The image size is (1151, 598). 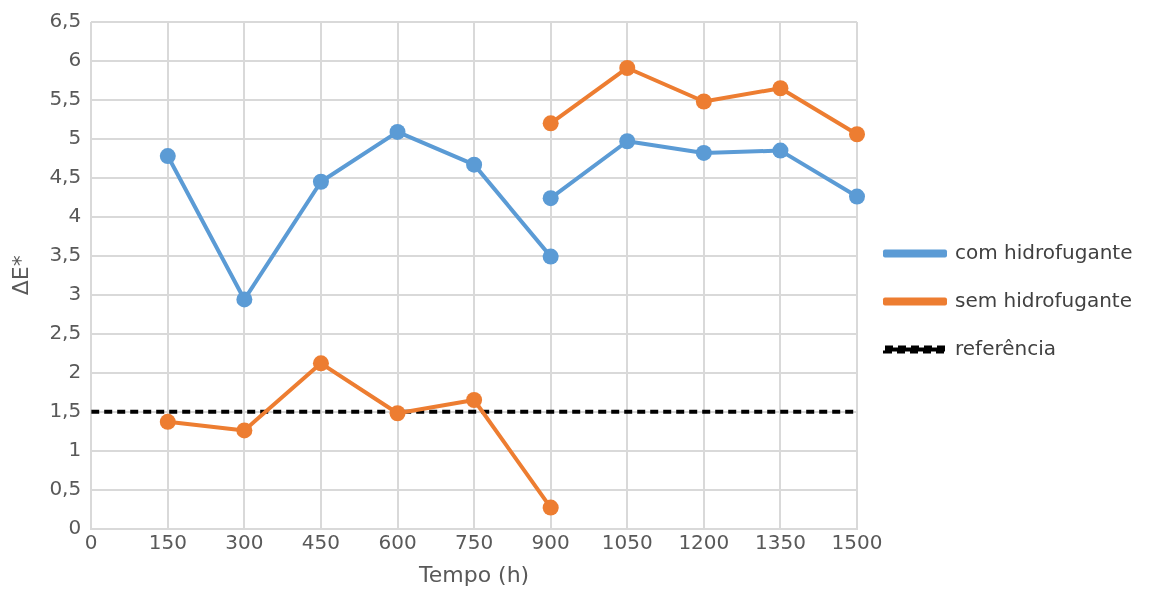 I want to click on x-tick-label: 900, so click(x=550, y=541).